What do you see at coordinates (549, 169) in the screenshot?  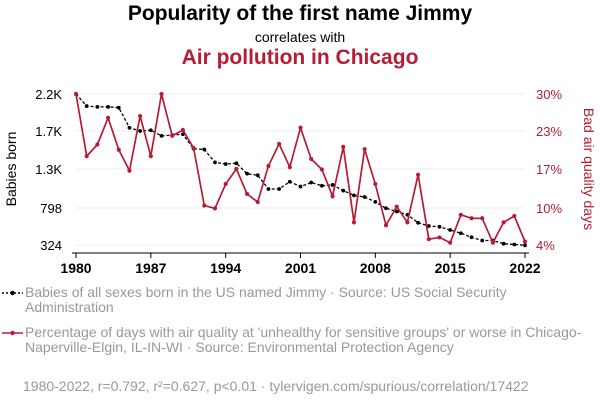 I see `y-right-tick-label: 17%` at bounding box center [549, 169].